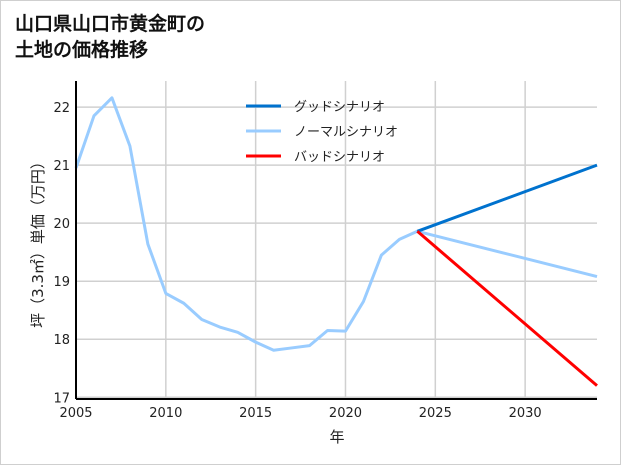  Describe the element at coordinates (435, 413) in the screenshot. I see `x-tick-label: 2025` at that location.